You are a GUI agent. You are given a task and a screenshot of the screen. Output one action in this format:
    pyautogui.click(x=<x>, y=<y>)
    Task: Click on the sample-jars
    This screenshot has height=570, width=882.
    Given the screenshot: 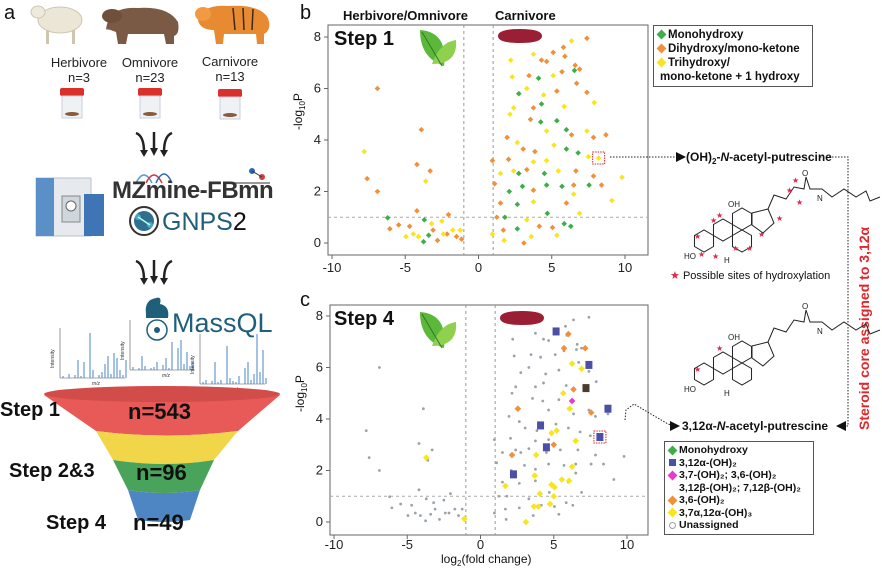 What is the action you would take?
    pyautogui.click(x=151, y=104)
    